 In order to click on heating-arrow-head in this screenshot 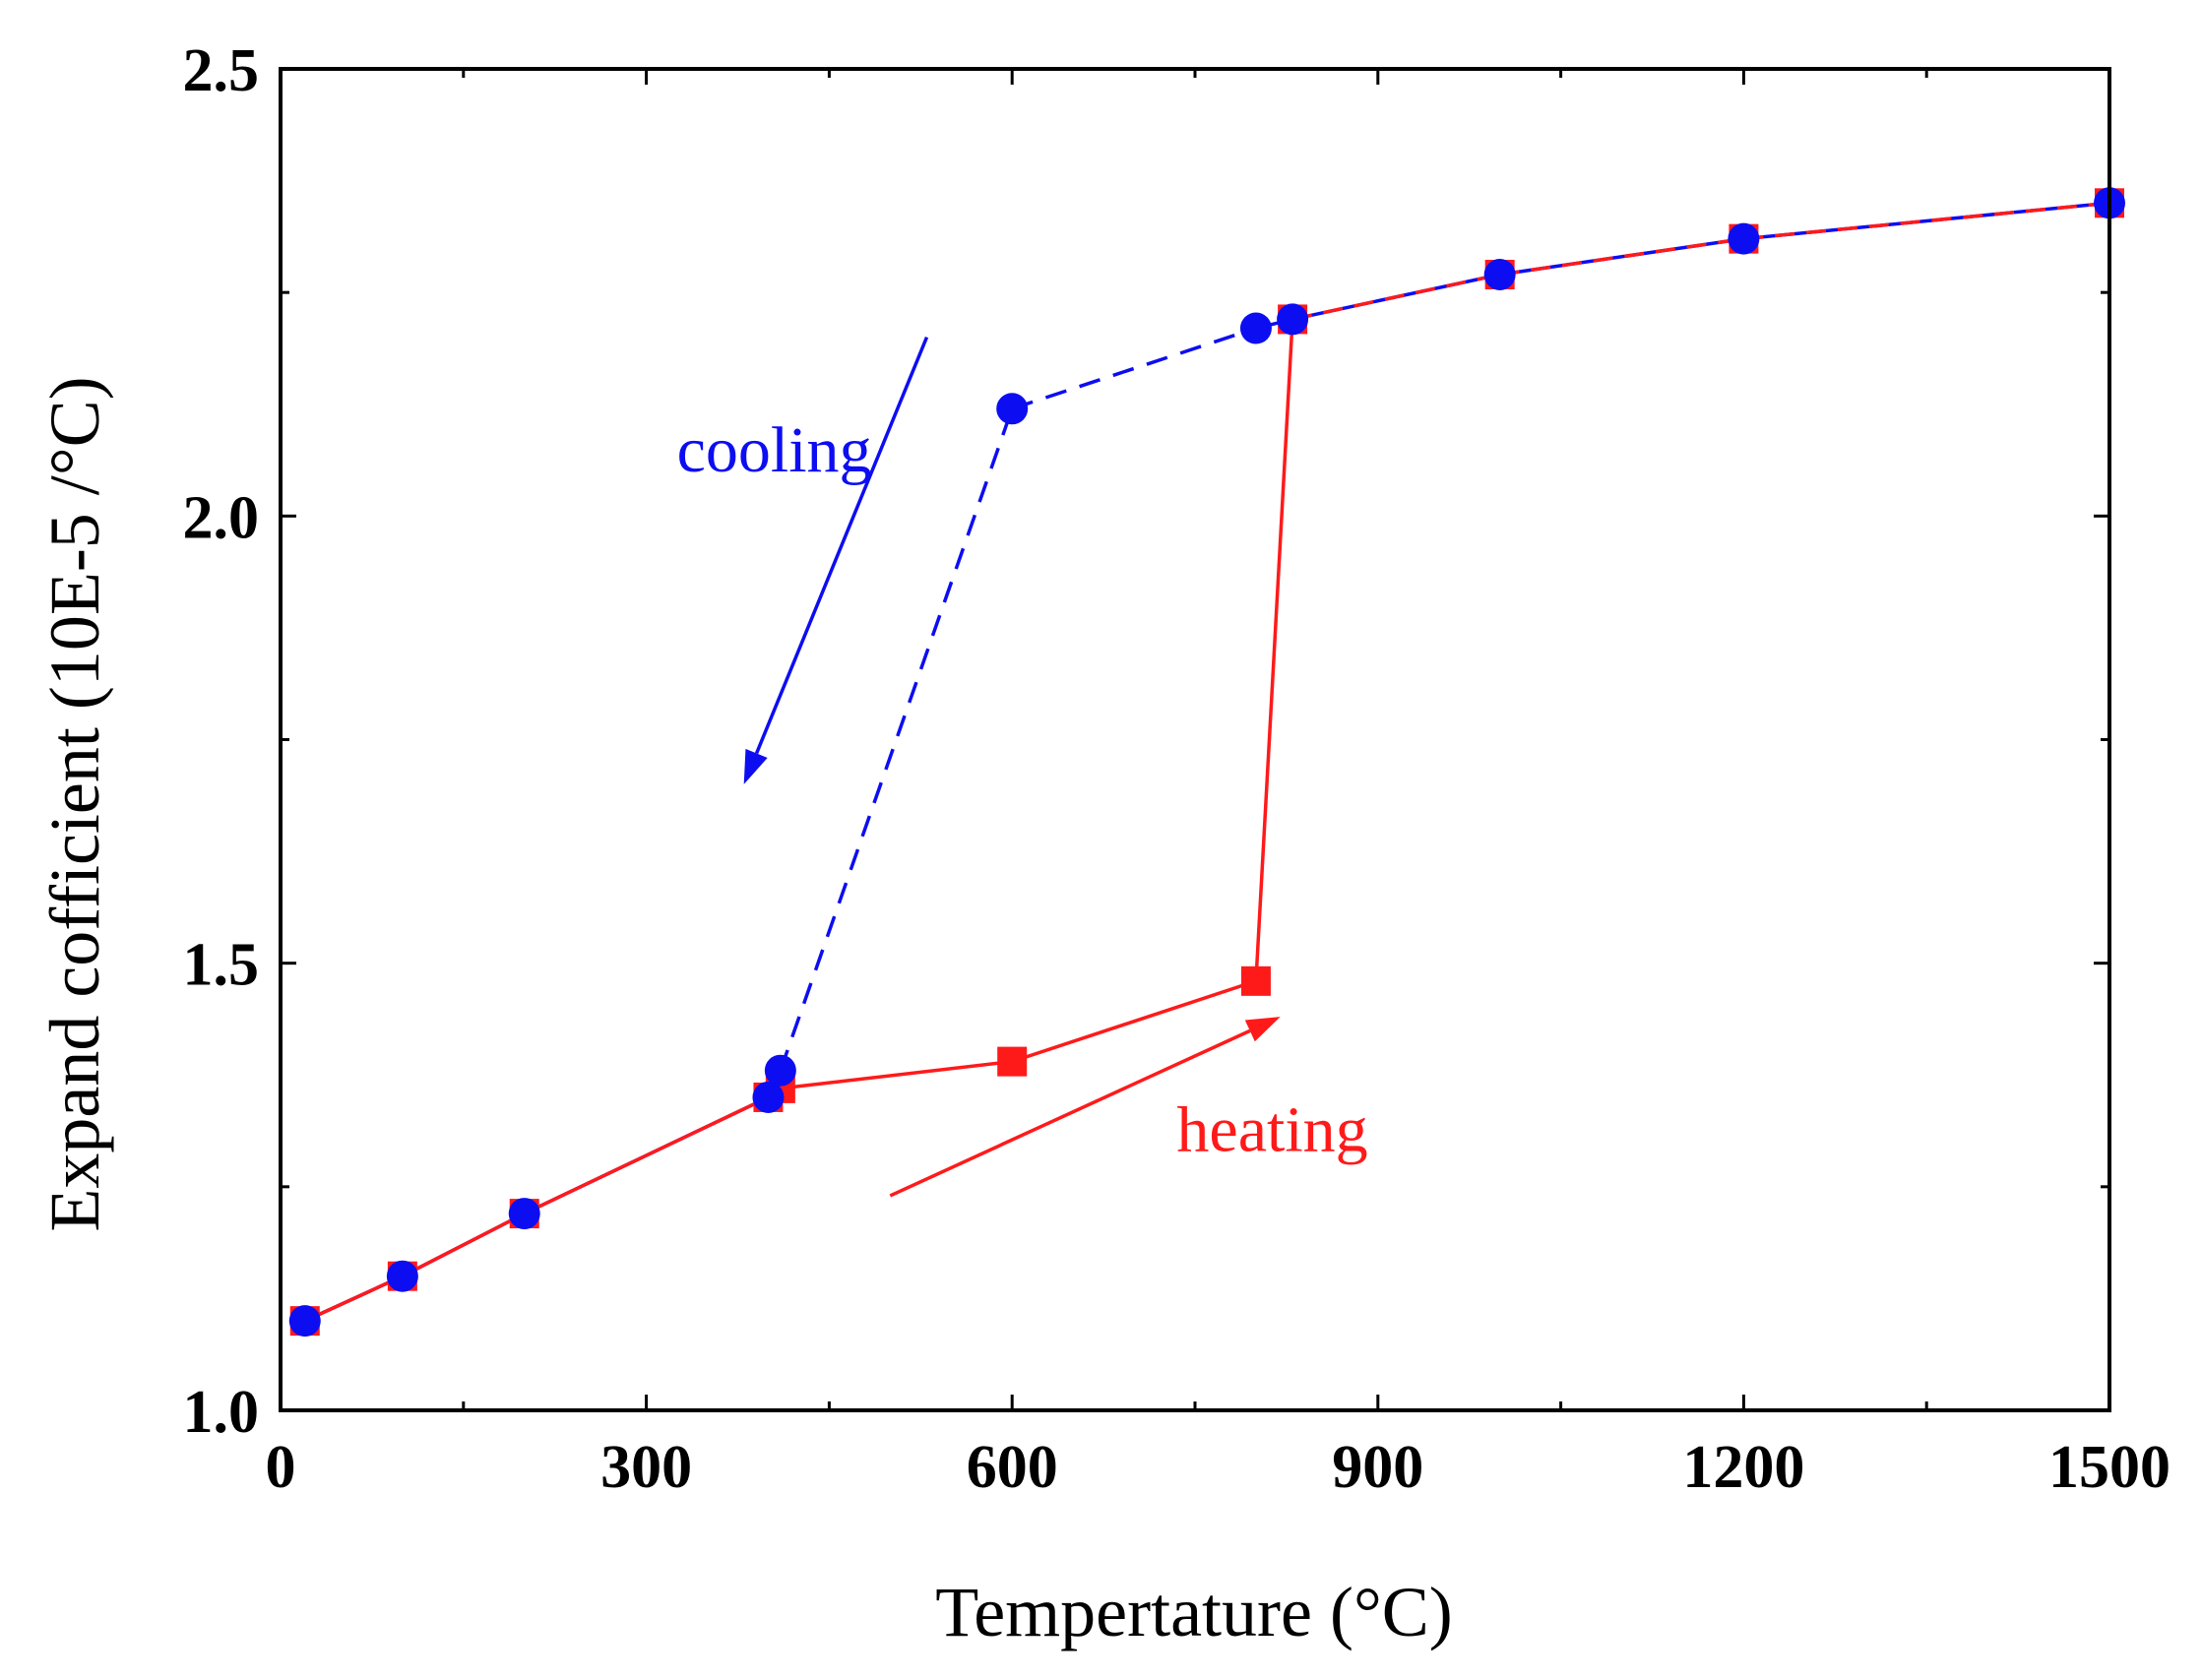, I will do `click(1262, 1029)`.